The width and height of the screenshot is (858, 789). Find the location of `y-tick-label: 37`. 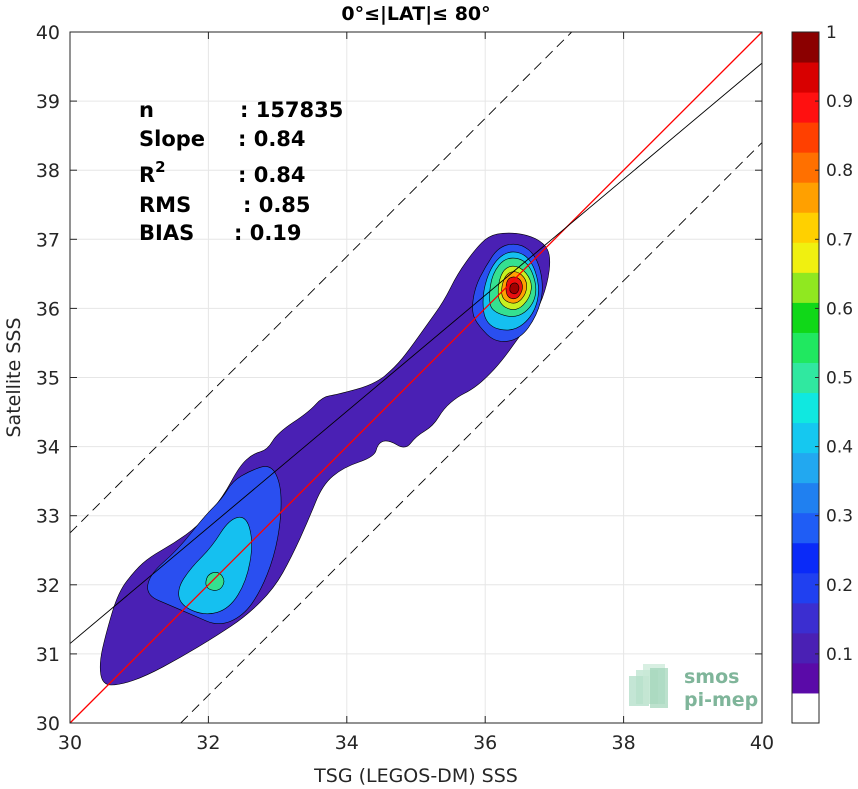

y-tick-label: 37 is located at coordinates (48, 240).